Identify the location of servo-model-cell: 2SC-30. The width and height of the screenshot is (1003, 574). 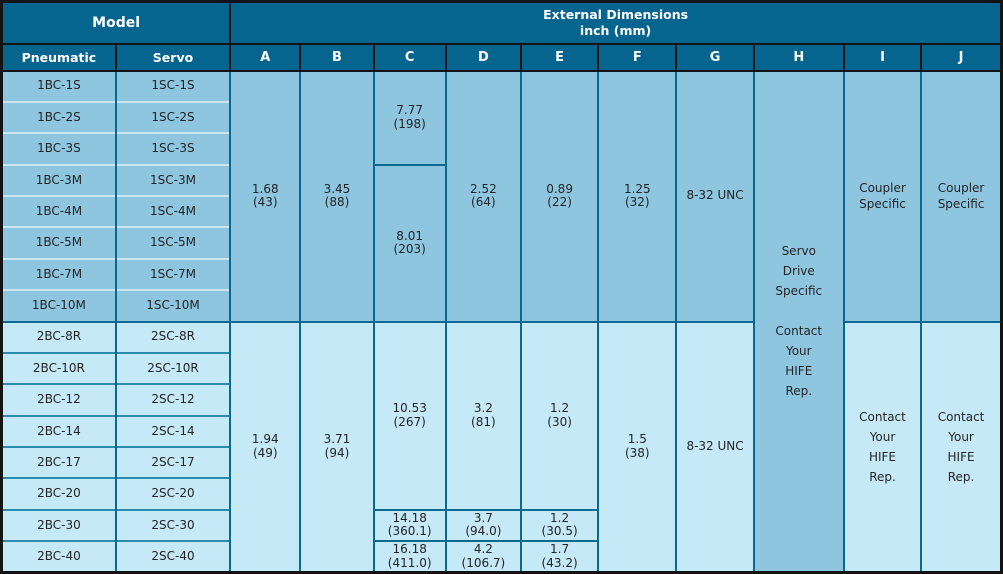
(172, 525).